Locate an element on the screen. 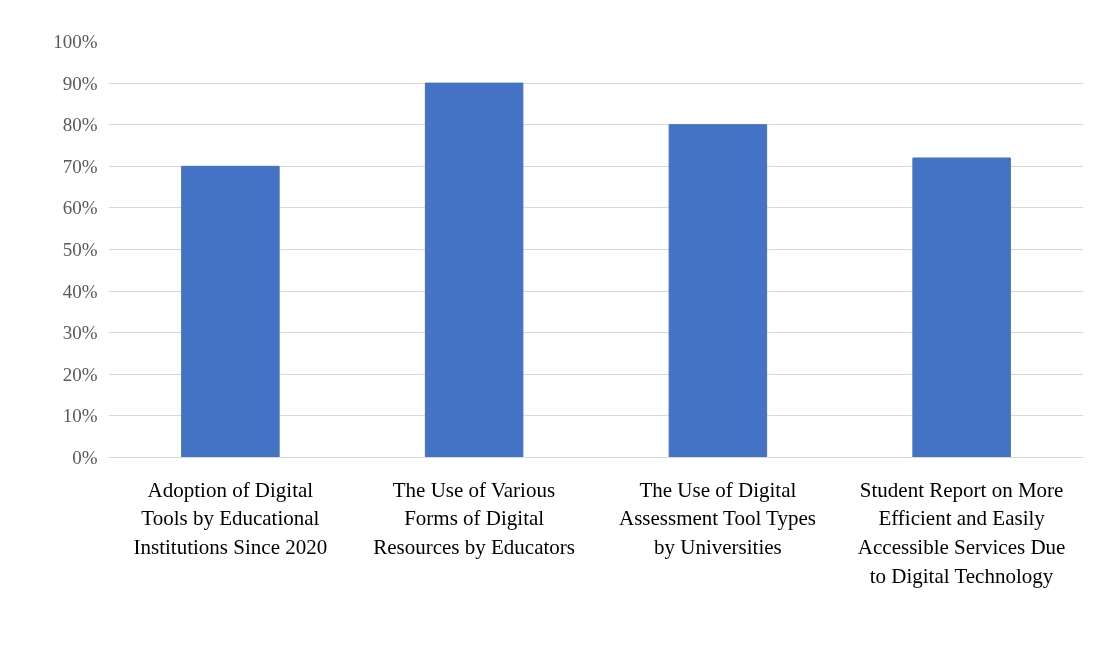 The height and width of the screenshot is (646, 1099). y-tick-label: 80% is located at coordinates (80, 125).